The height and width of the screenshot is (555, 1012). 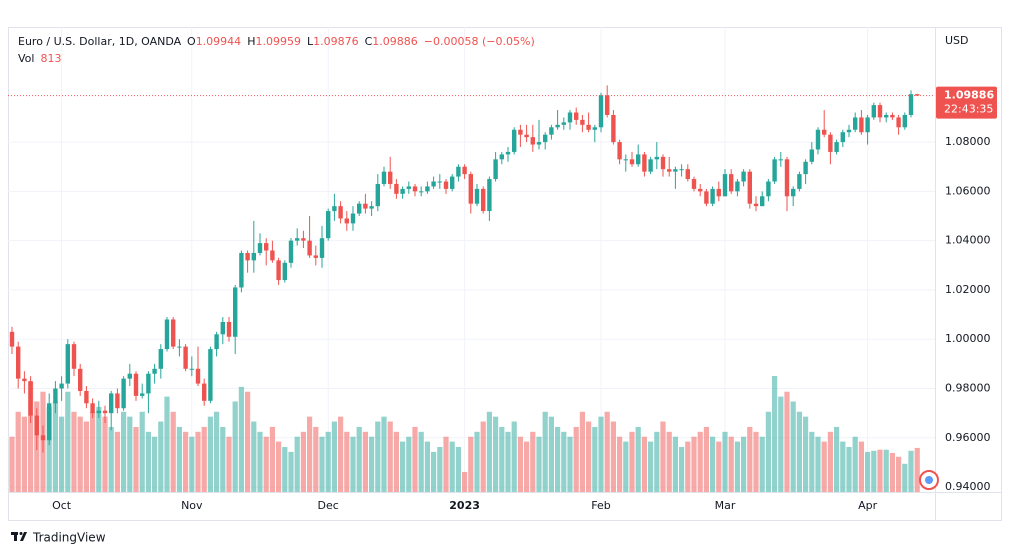 What do you see at coordinates (369, 41) in the screenshot?
I see `legend-key: C` at bounding box center [369, 41].